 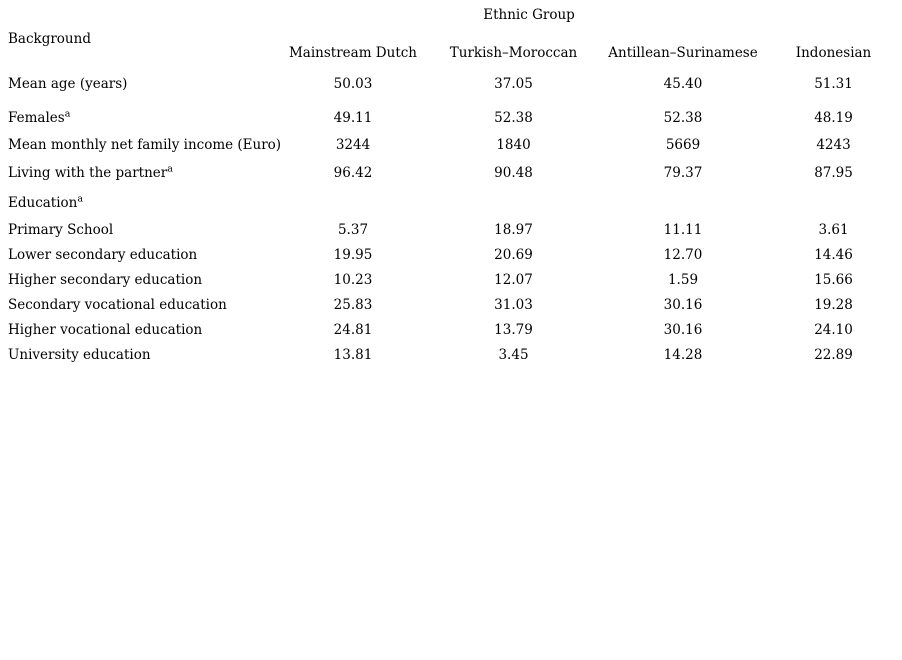 I want to click on cell-value: 3.45, so click(x=513, y=354).